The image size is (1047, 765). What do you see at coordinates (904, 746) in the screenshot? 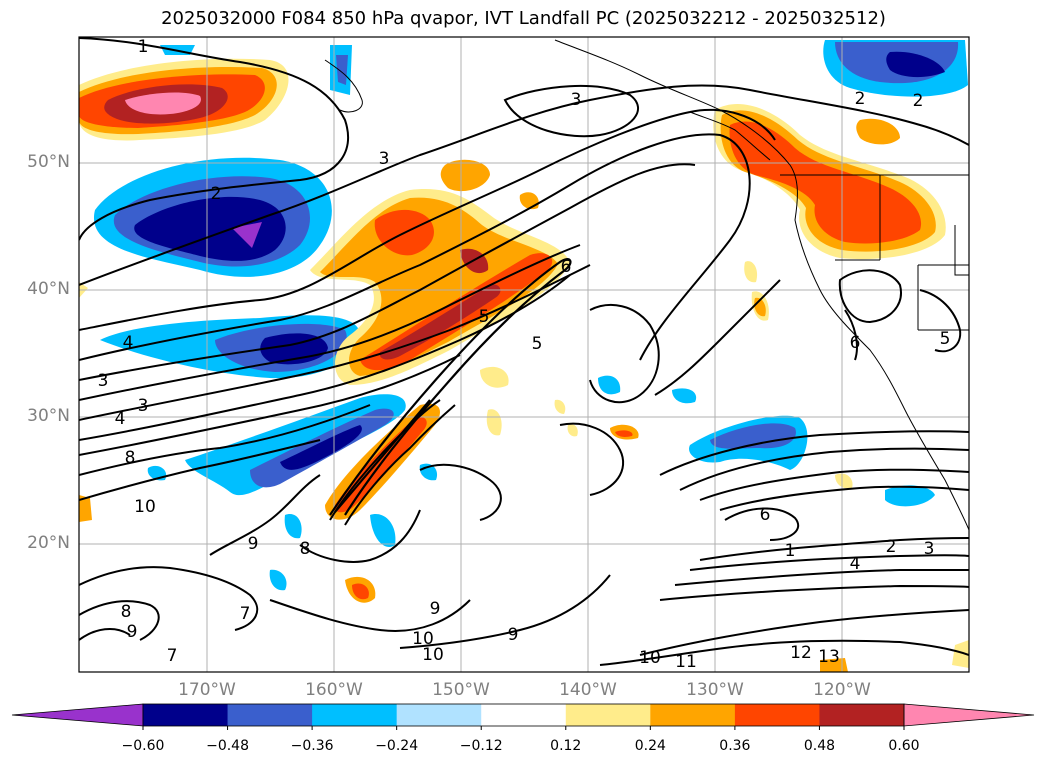
I see `colorbar-tick-label: 0.60` at bounding box center [904, 746].